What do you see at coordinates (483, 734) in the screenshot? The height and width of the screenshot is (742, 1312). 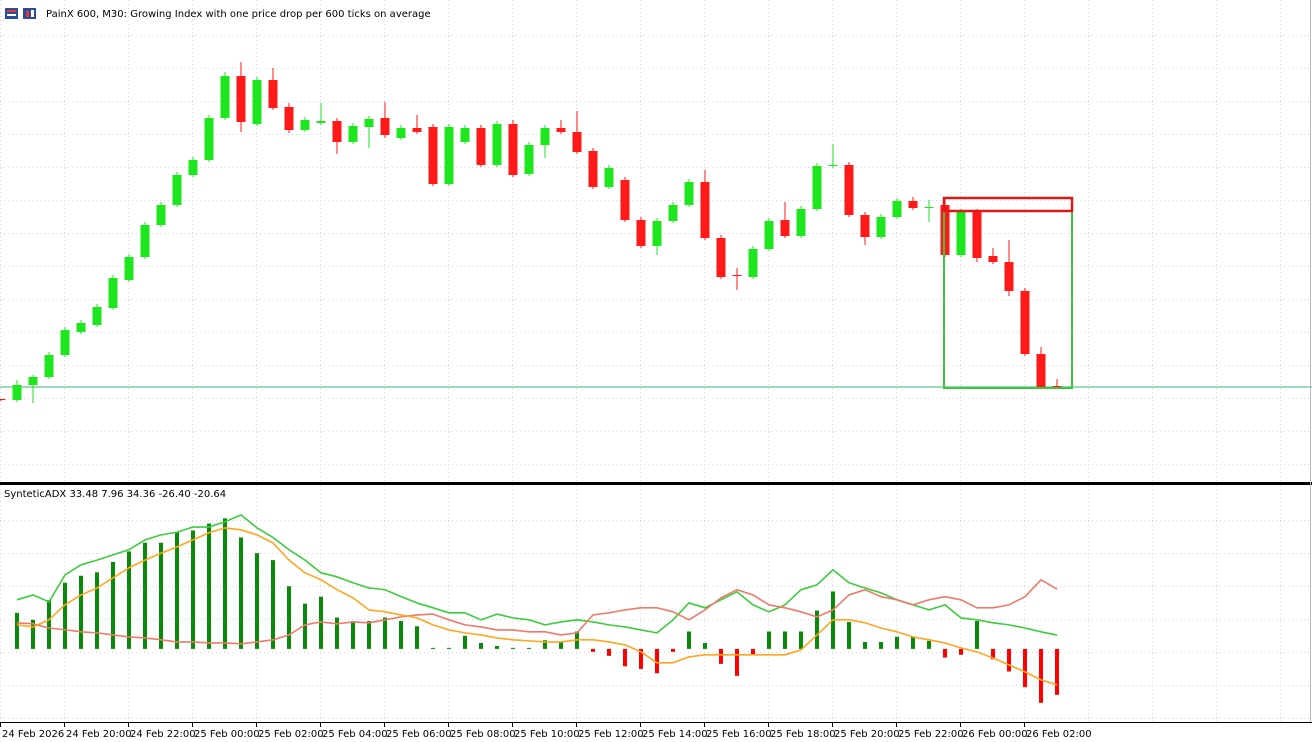 I see `x-tick-label: 25 Feb 08:00` at bounding box center [483, 734].